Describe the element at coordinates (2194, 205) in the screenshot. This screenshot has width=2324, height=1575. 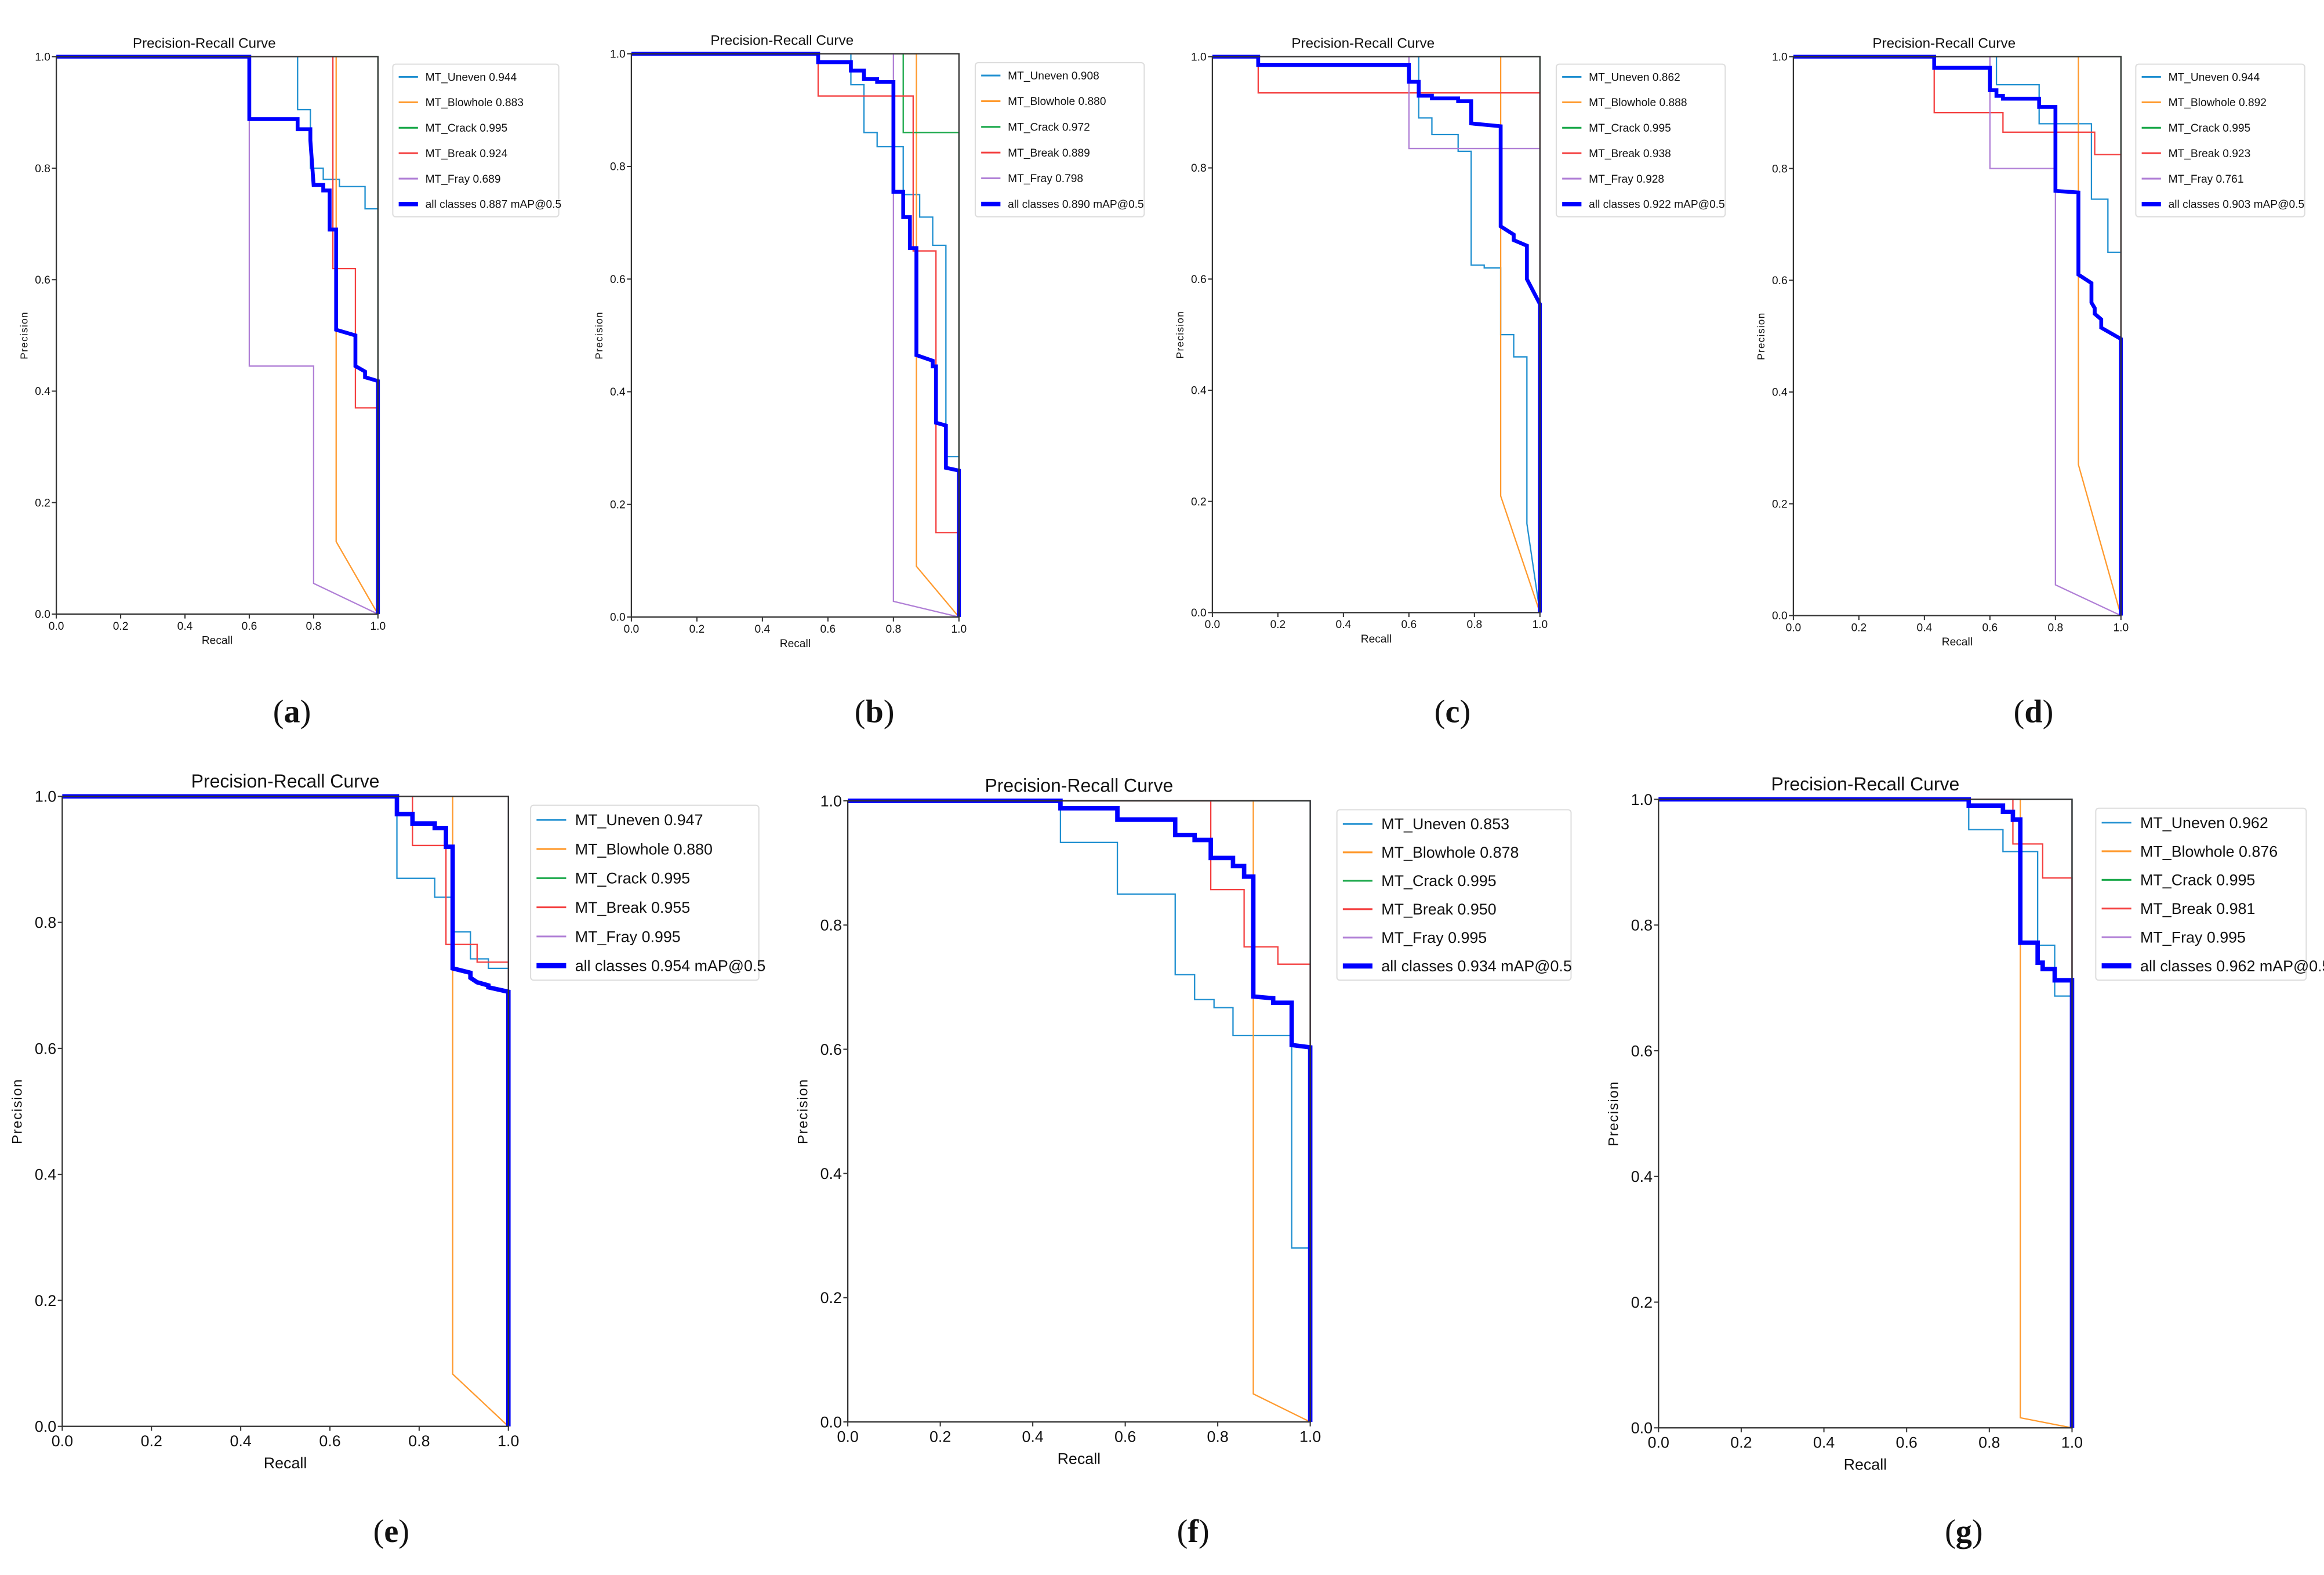
I see `legend-series-name: all classes` at that location.